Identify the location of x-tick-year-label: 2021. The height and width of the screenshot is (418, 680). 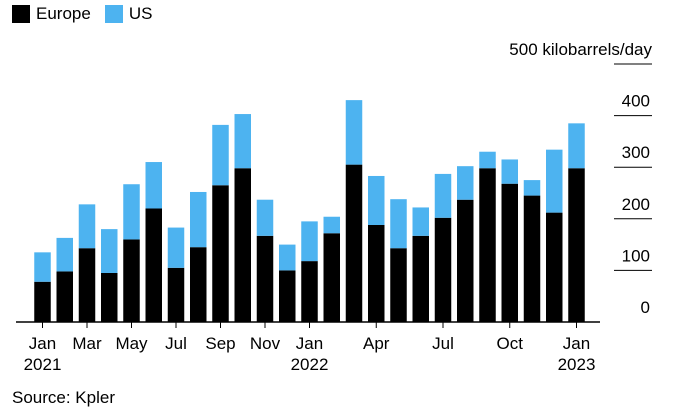
(43, 364).